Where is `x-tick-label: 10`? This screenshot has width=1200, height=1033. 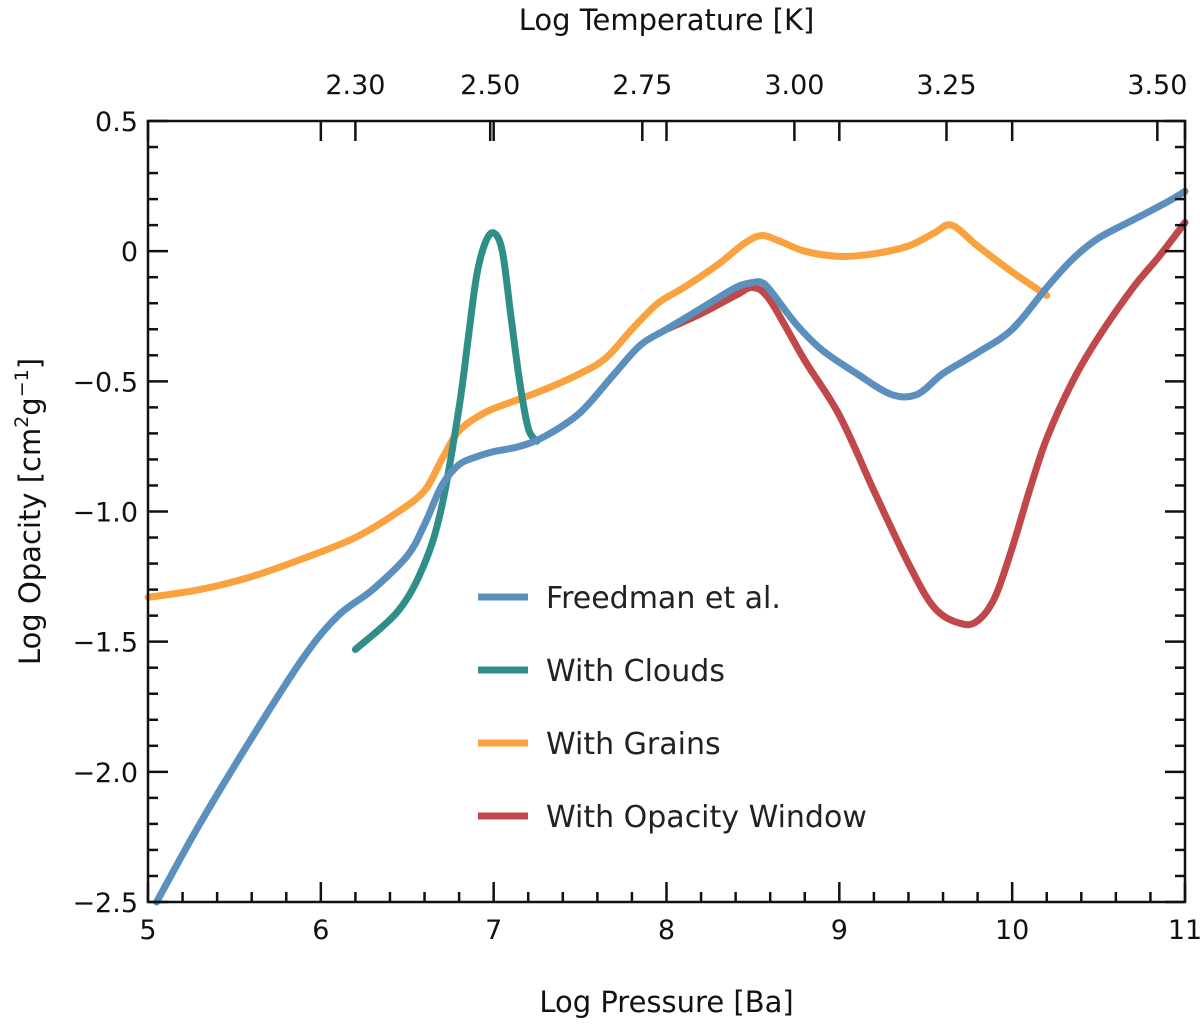 x-tick-label: 10 is located at coordinates (1012, 930).